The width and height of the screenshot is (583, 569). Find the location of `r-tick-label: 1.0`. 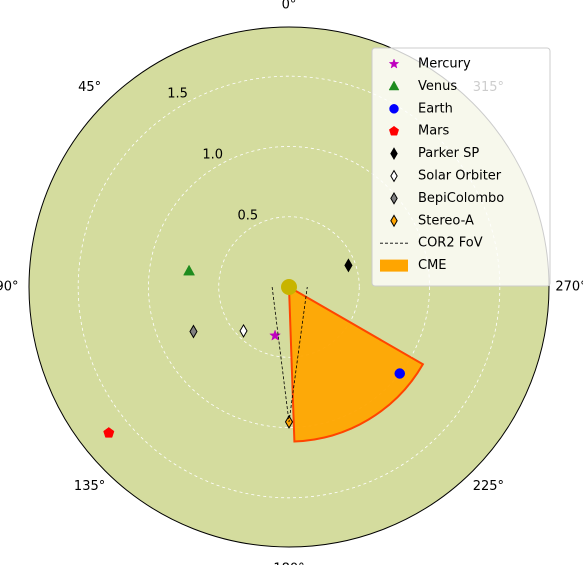

r-tick-label: 1.0 is located at coordinates (212, 154).